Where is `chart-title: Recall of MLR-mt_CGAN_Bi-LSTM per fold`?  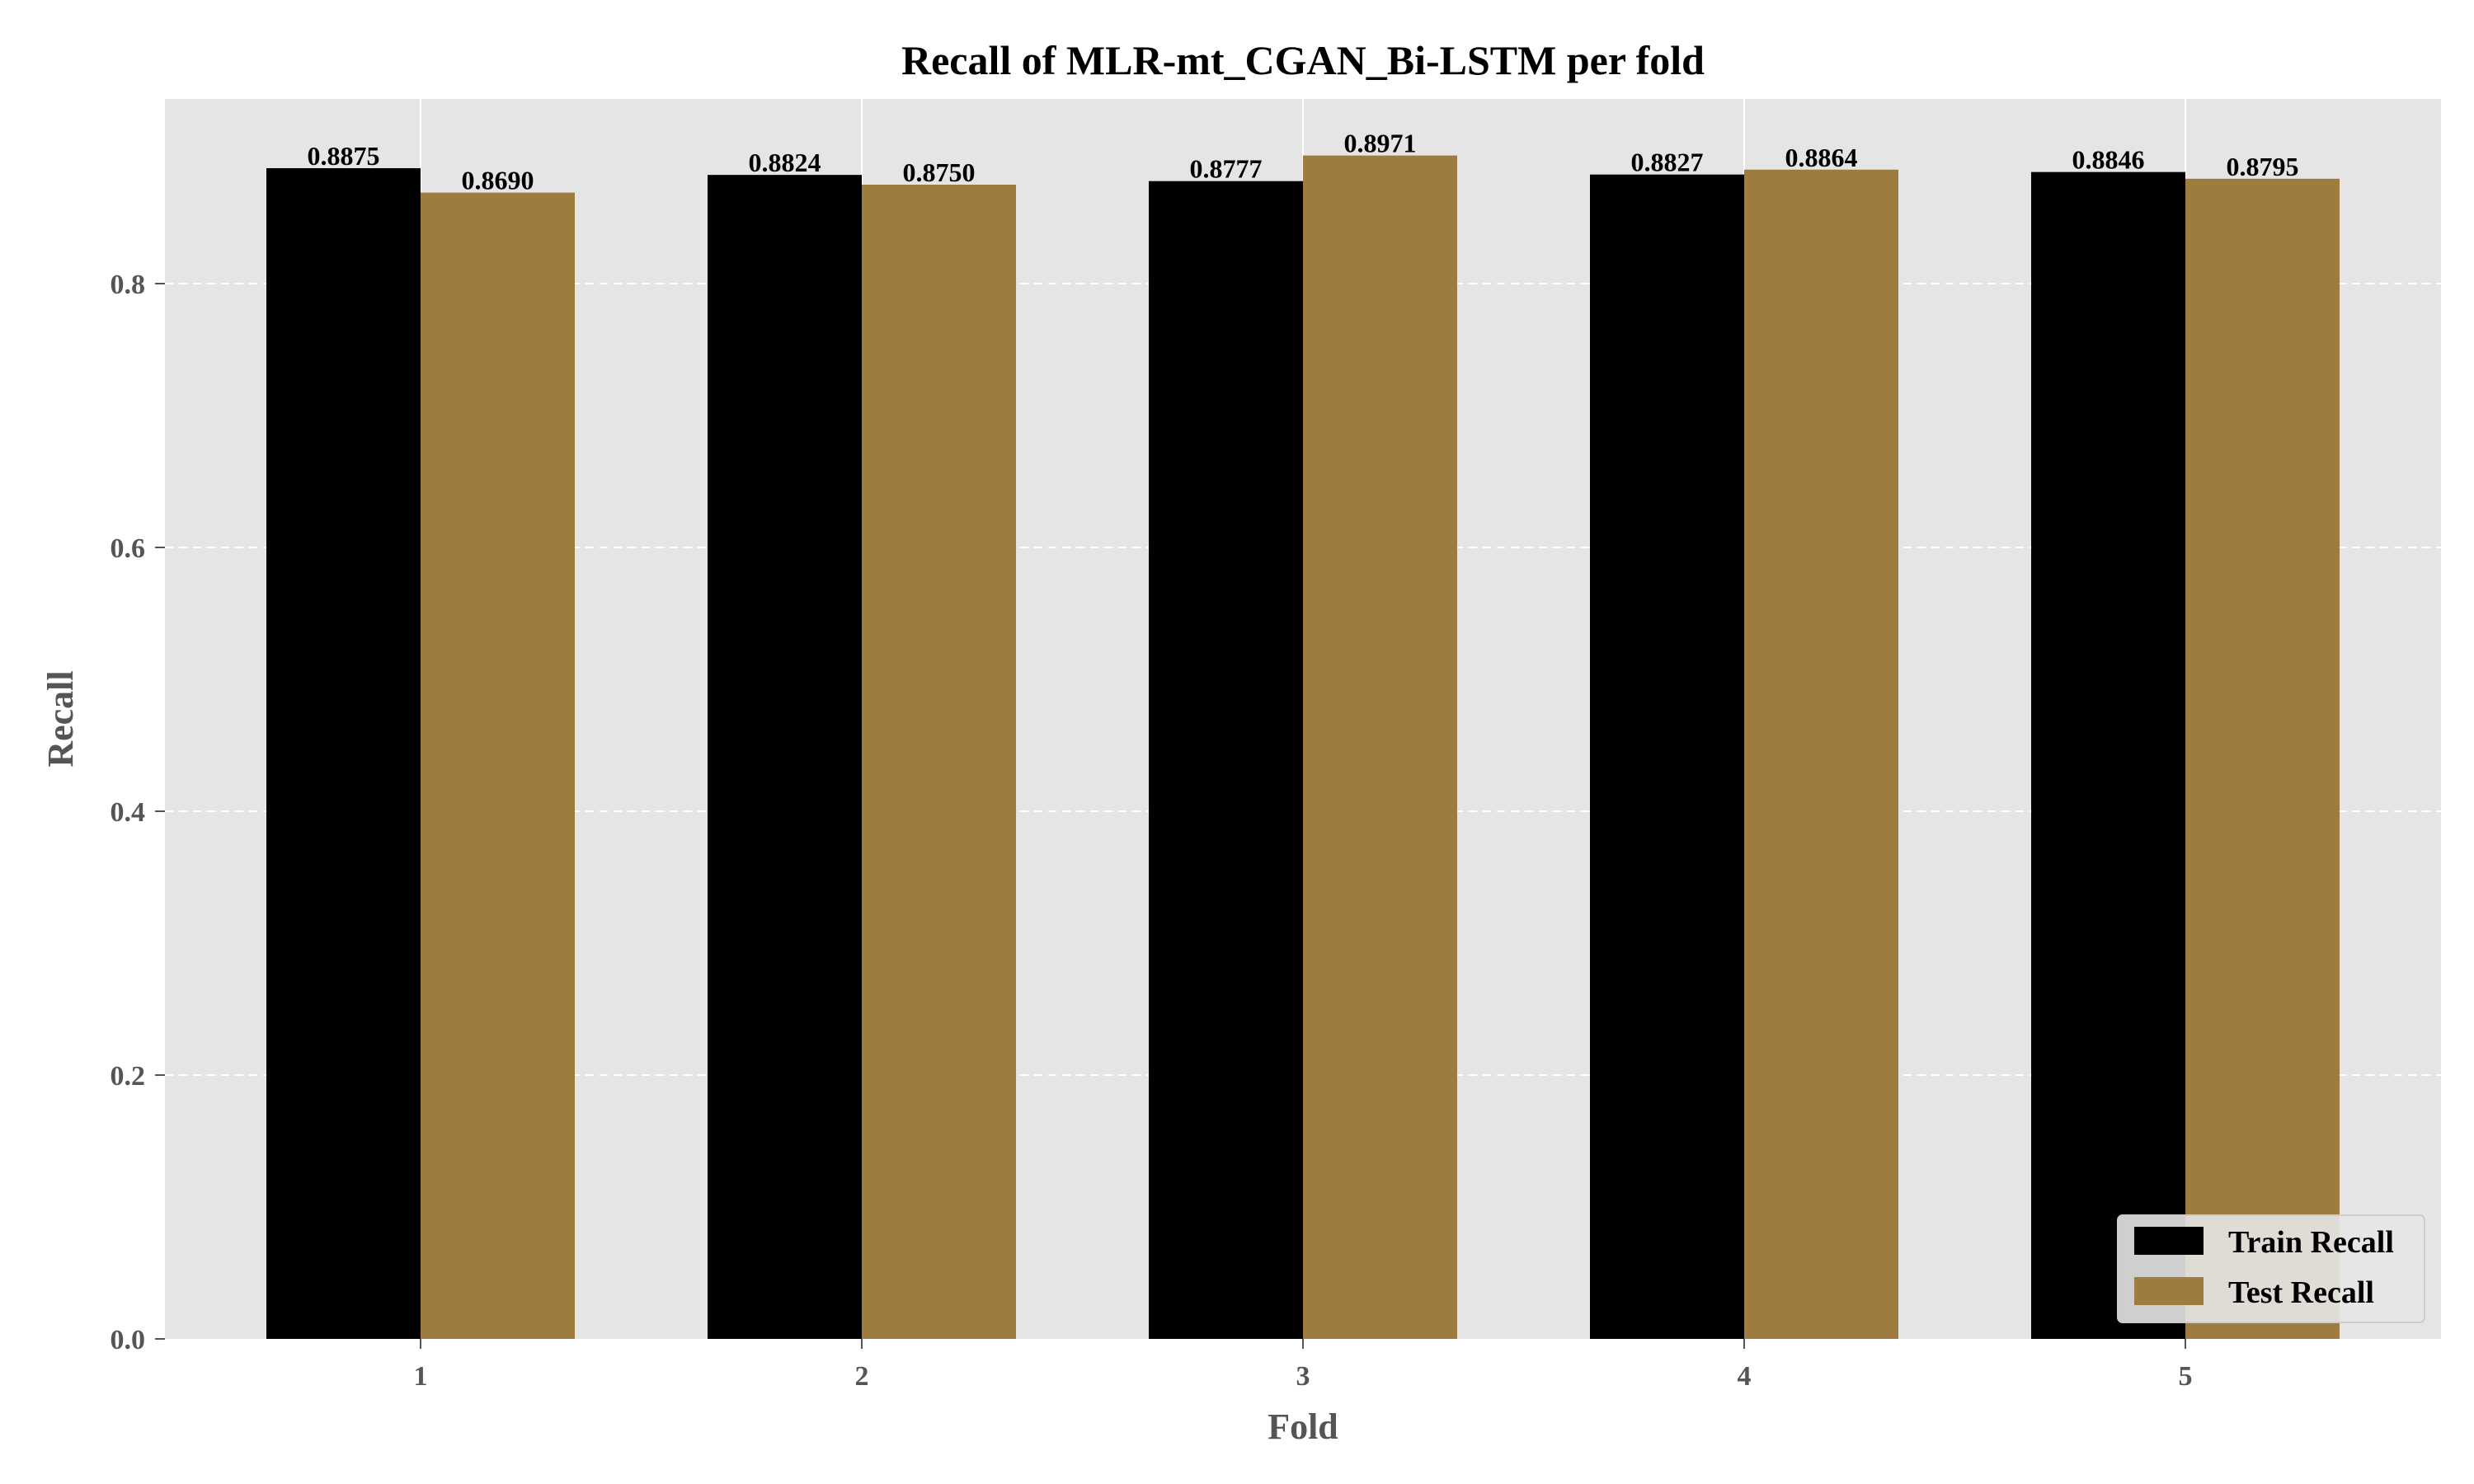
chart-title: Recall of MLR-mt_CGAN_Bi-LSTM per fold is located at coordinates (1303, 60).